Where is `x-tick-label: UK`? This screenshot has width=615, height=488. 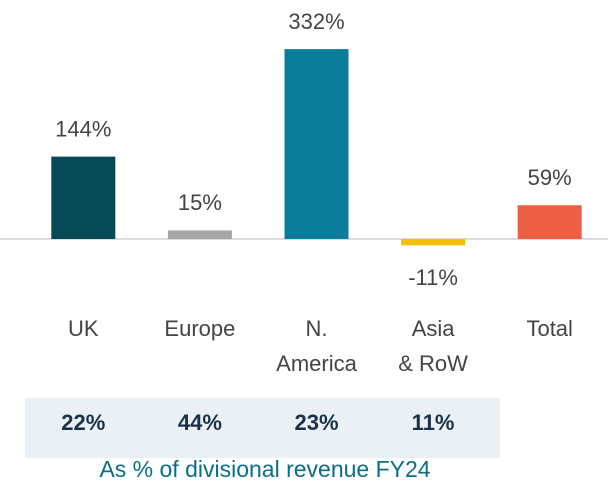
x-tick-label: UK is located at coordinates (83, 328).